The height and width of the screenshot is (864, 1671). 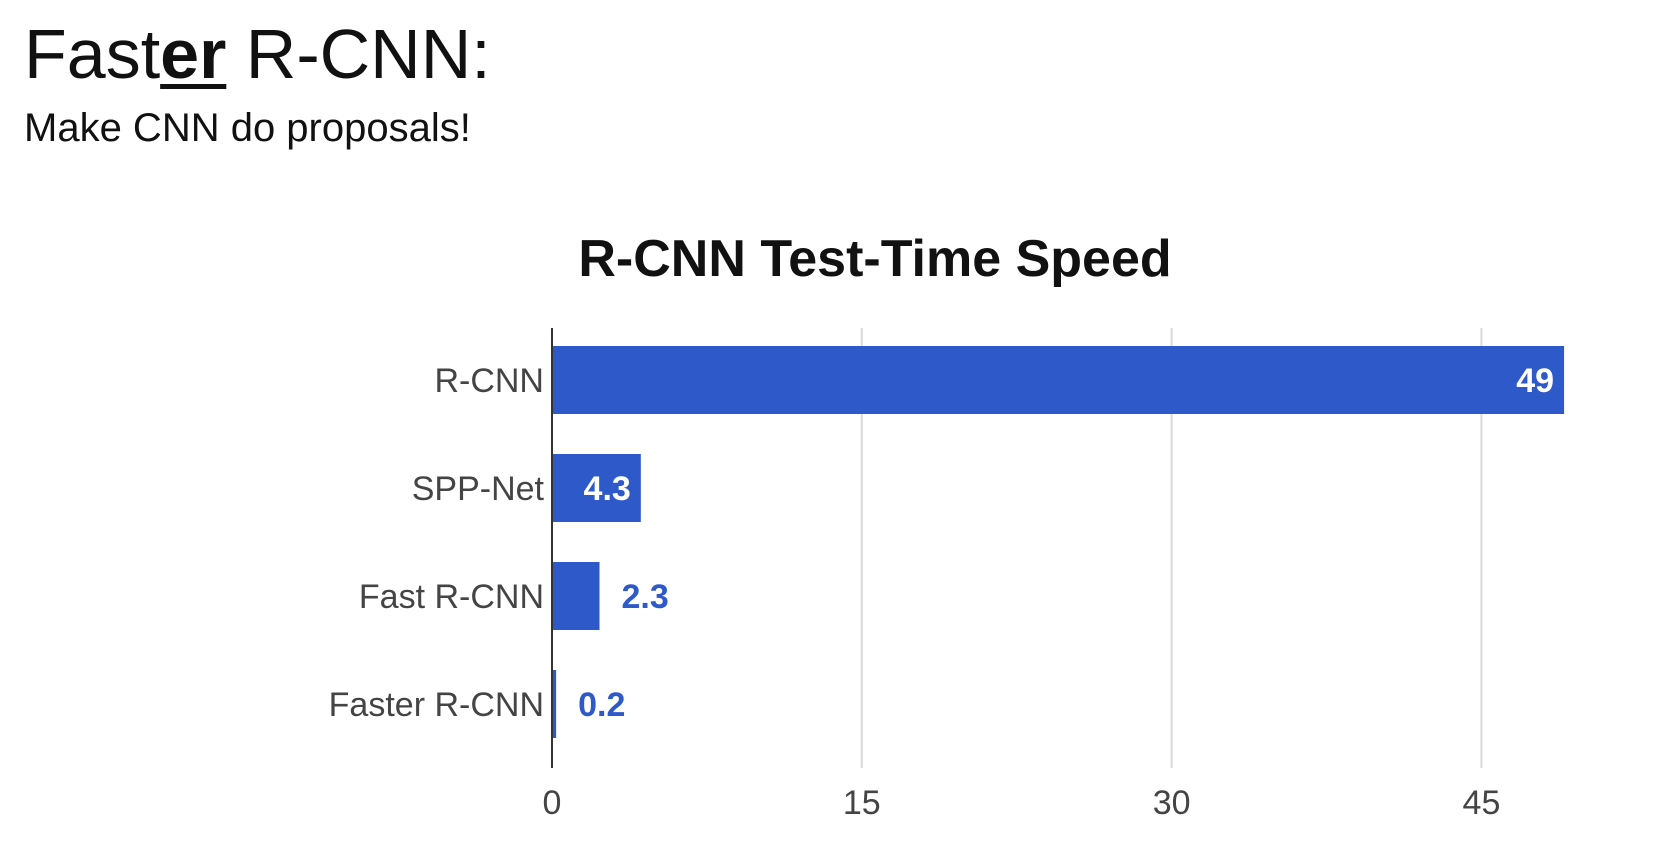 I want to click on slide-title: Faster R-CNN:, so click(x=257, y=54).